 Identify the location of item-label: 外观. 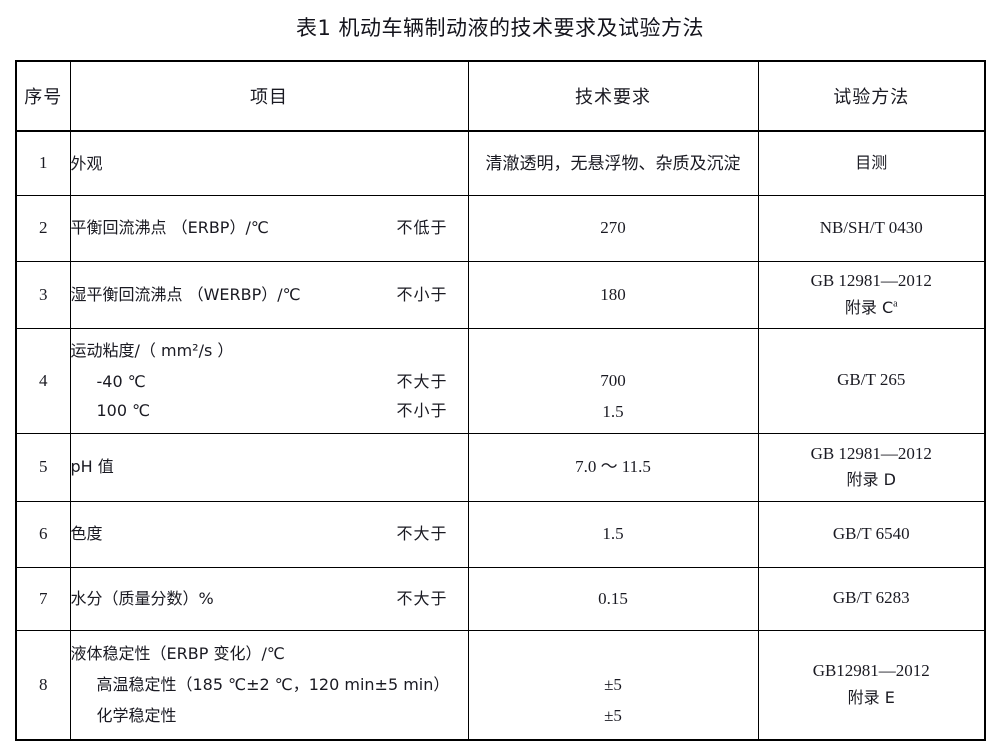
(86, 163).